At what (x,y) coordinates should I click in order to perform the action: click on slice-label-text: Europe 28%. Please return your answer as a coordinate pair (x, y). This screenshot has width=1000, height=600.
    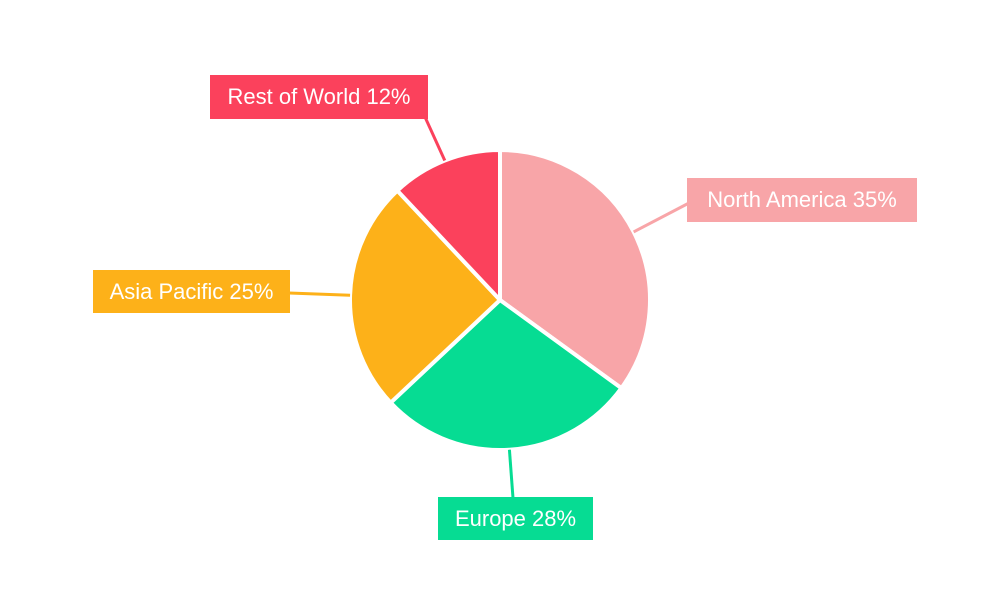
    Looking at the image, I should click on (515, 518).